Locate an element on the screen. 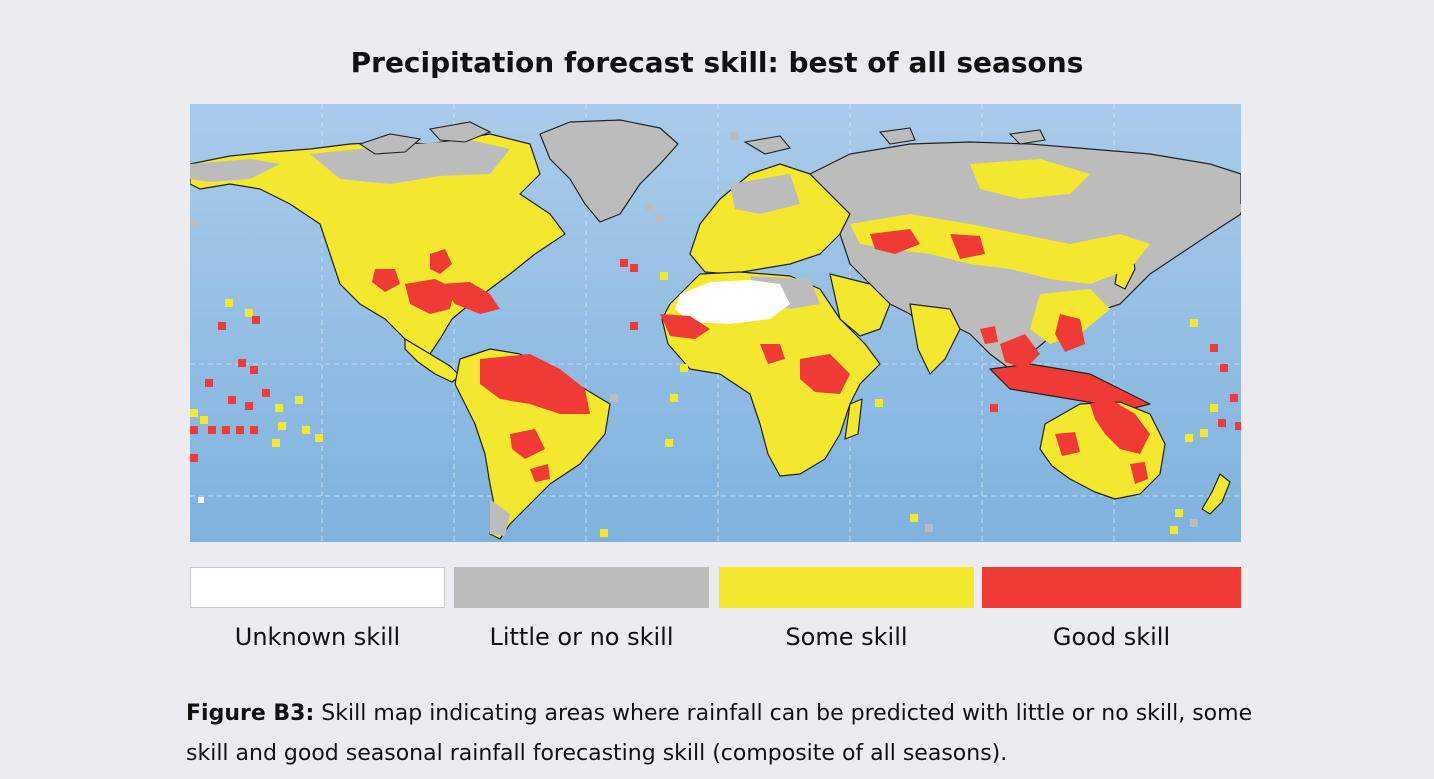  greenland is located at coordinates (609, 171).